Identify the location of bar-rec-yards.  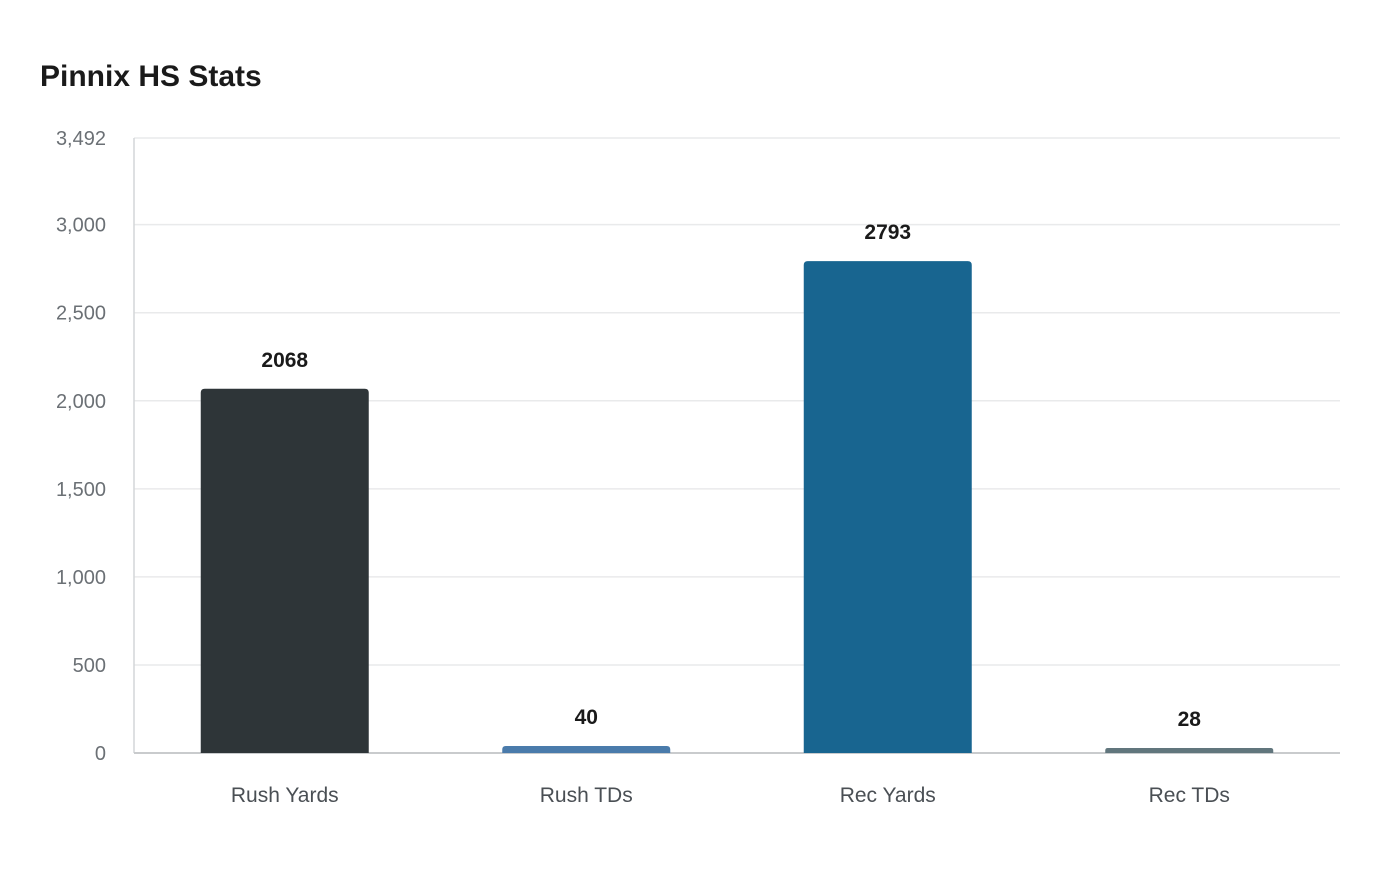
(887, 507).